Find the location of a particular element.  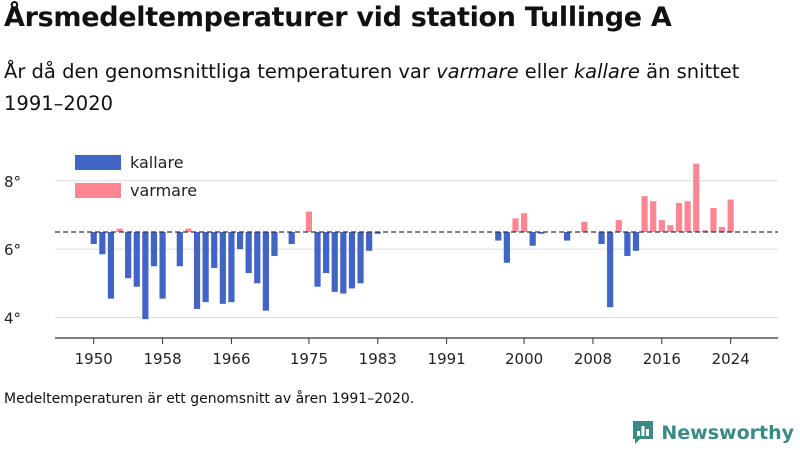

brand-logo: Newsworthy is located at coordinates (712, 433).